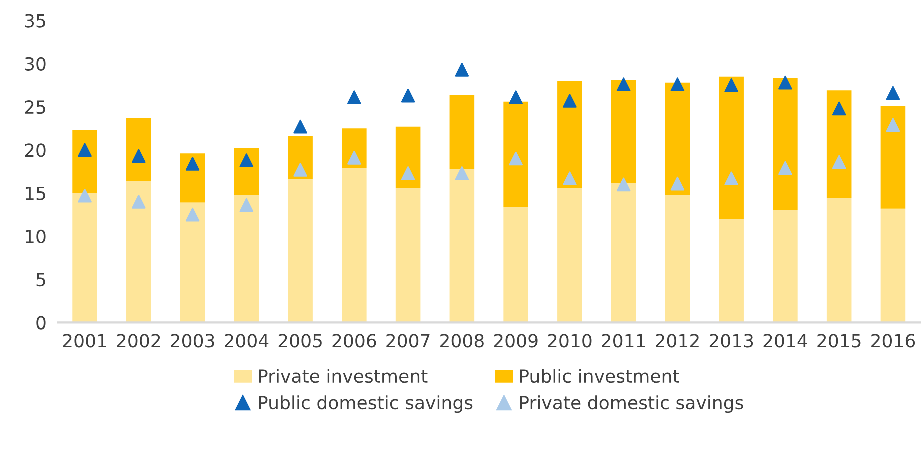 The height and width of the screenshot is (461, 922). What do you see at coordinates (600, 376) in the screenshot?
I see `legend-label: Public investment` at bounding box center [600, 376].